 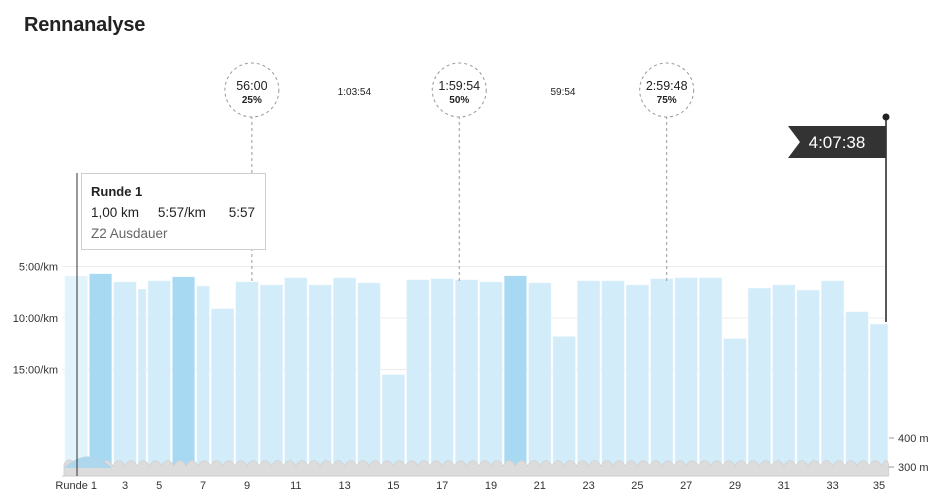 What do you see at coordinates (38, 268) in the screenshot?
I see `pace-tick-label: 5:00/km` at bounding box center [38, 268].